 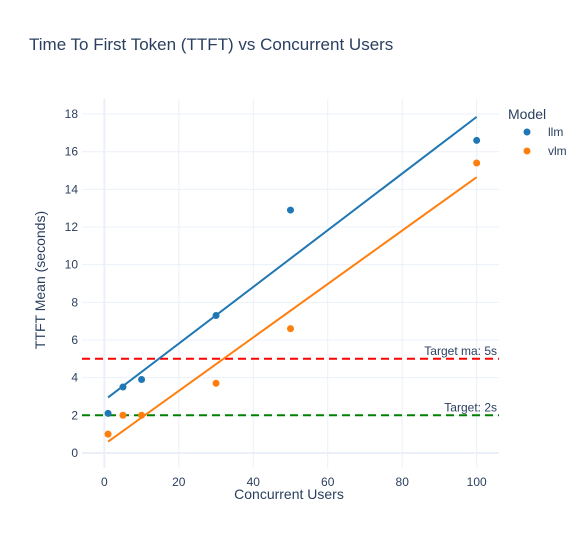 I want to click on x-tick-label: 0, so click(x=104, y=482).